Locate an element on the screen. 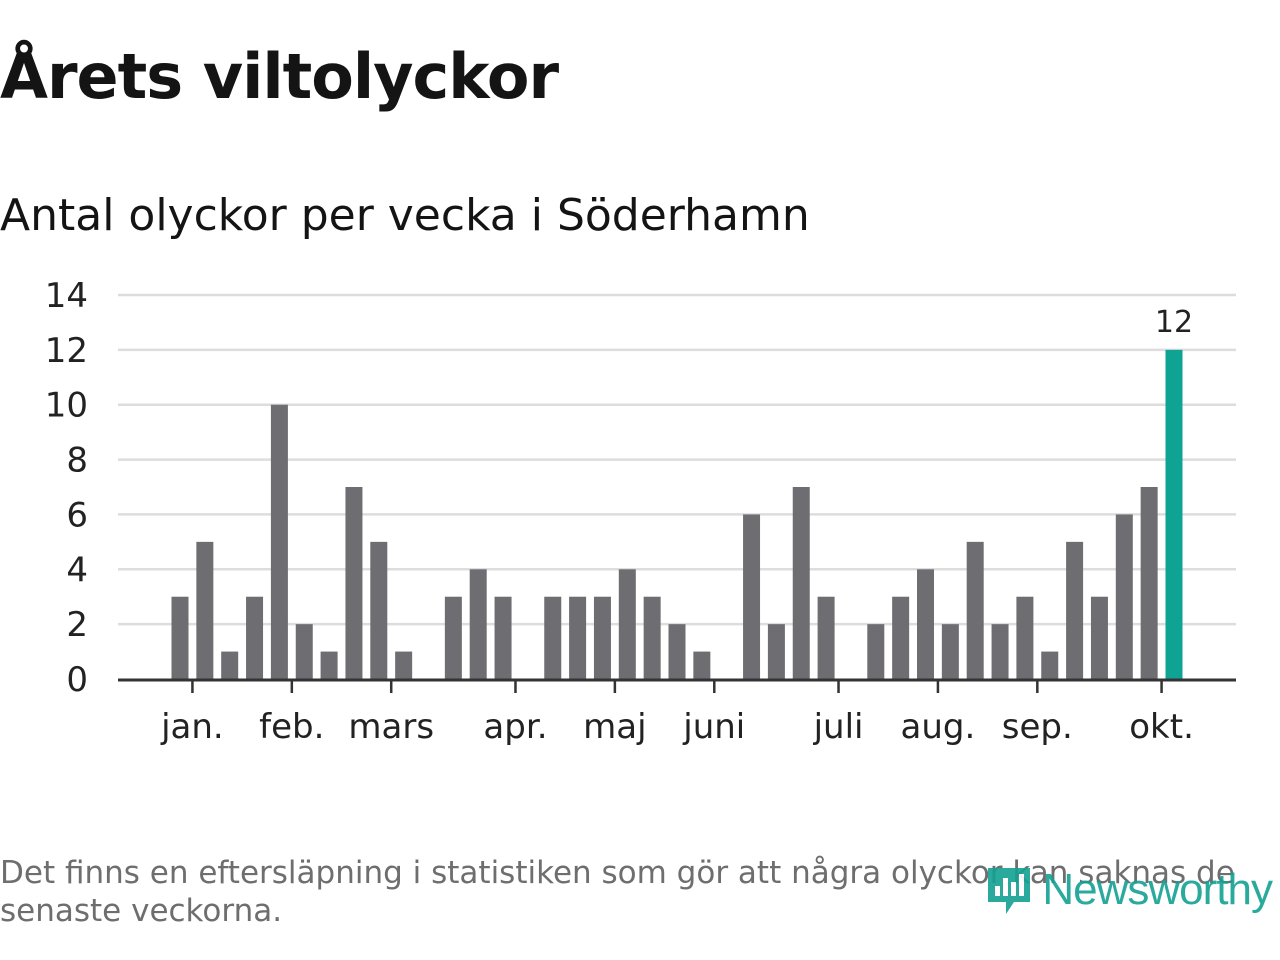 Image resolution: width=1280 pixels, height=960 pixels. y-tick-label: 2 is located at coordinates (77, 625).